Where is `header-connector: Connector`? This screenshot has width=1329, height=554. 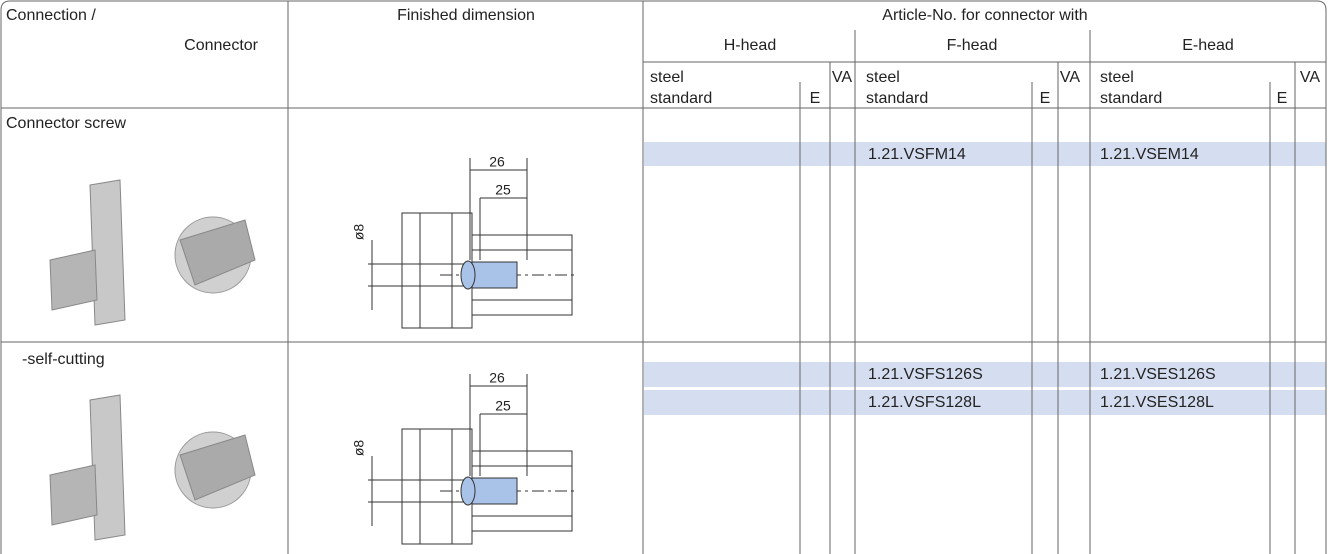 header-connector: Connector is located at coordinates (221, 45).